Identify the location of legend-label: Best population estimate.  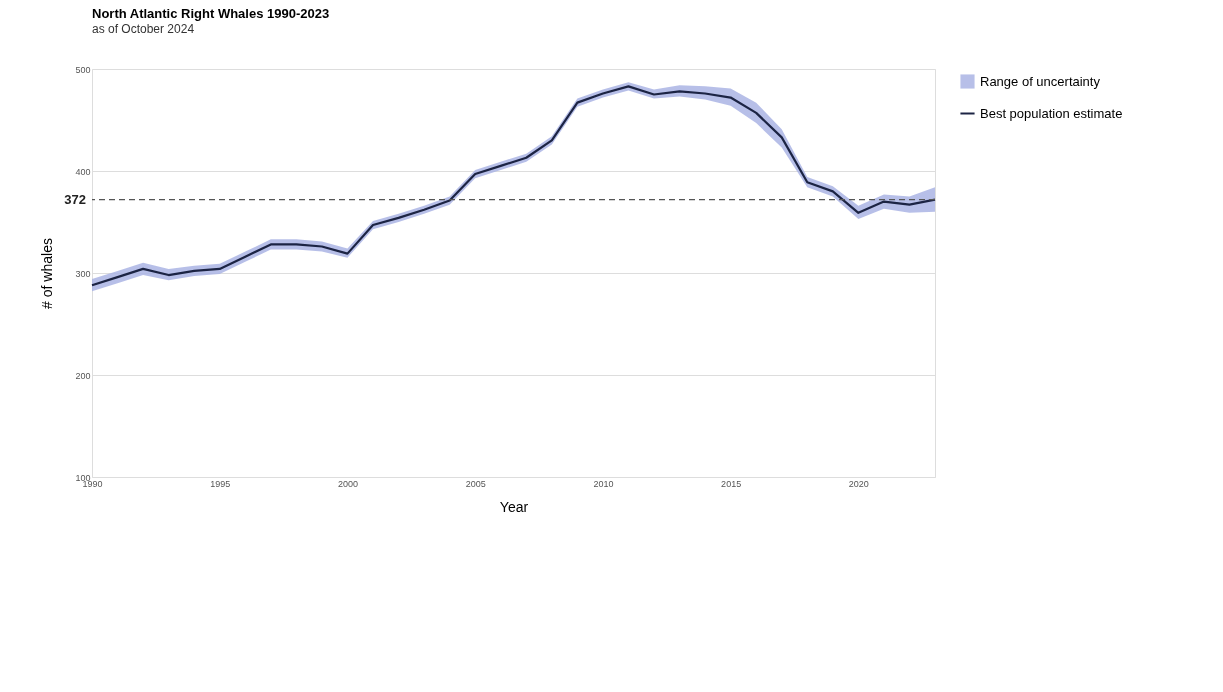
(1051, 113).